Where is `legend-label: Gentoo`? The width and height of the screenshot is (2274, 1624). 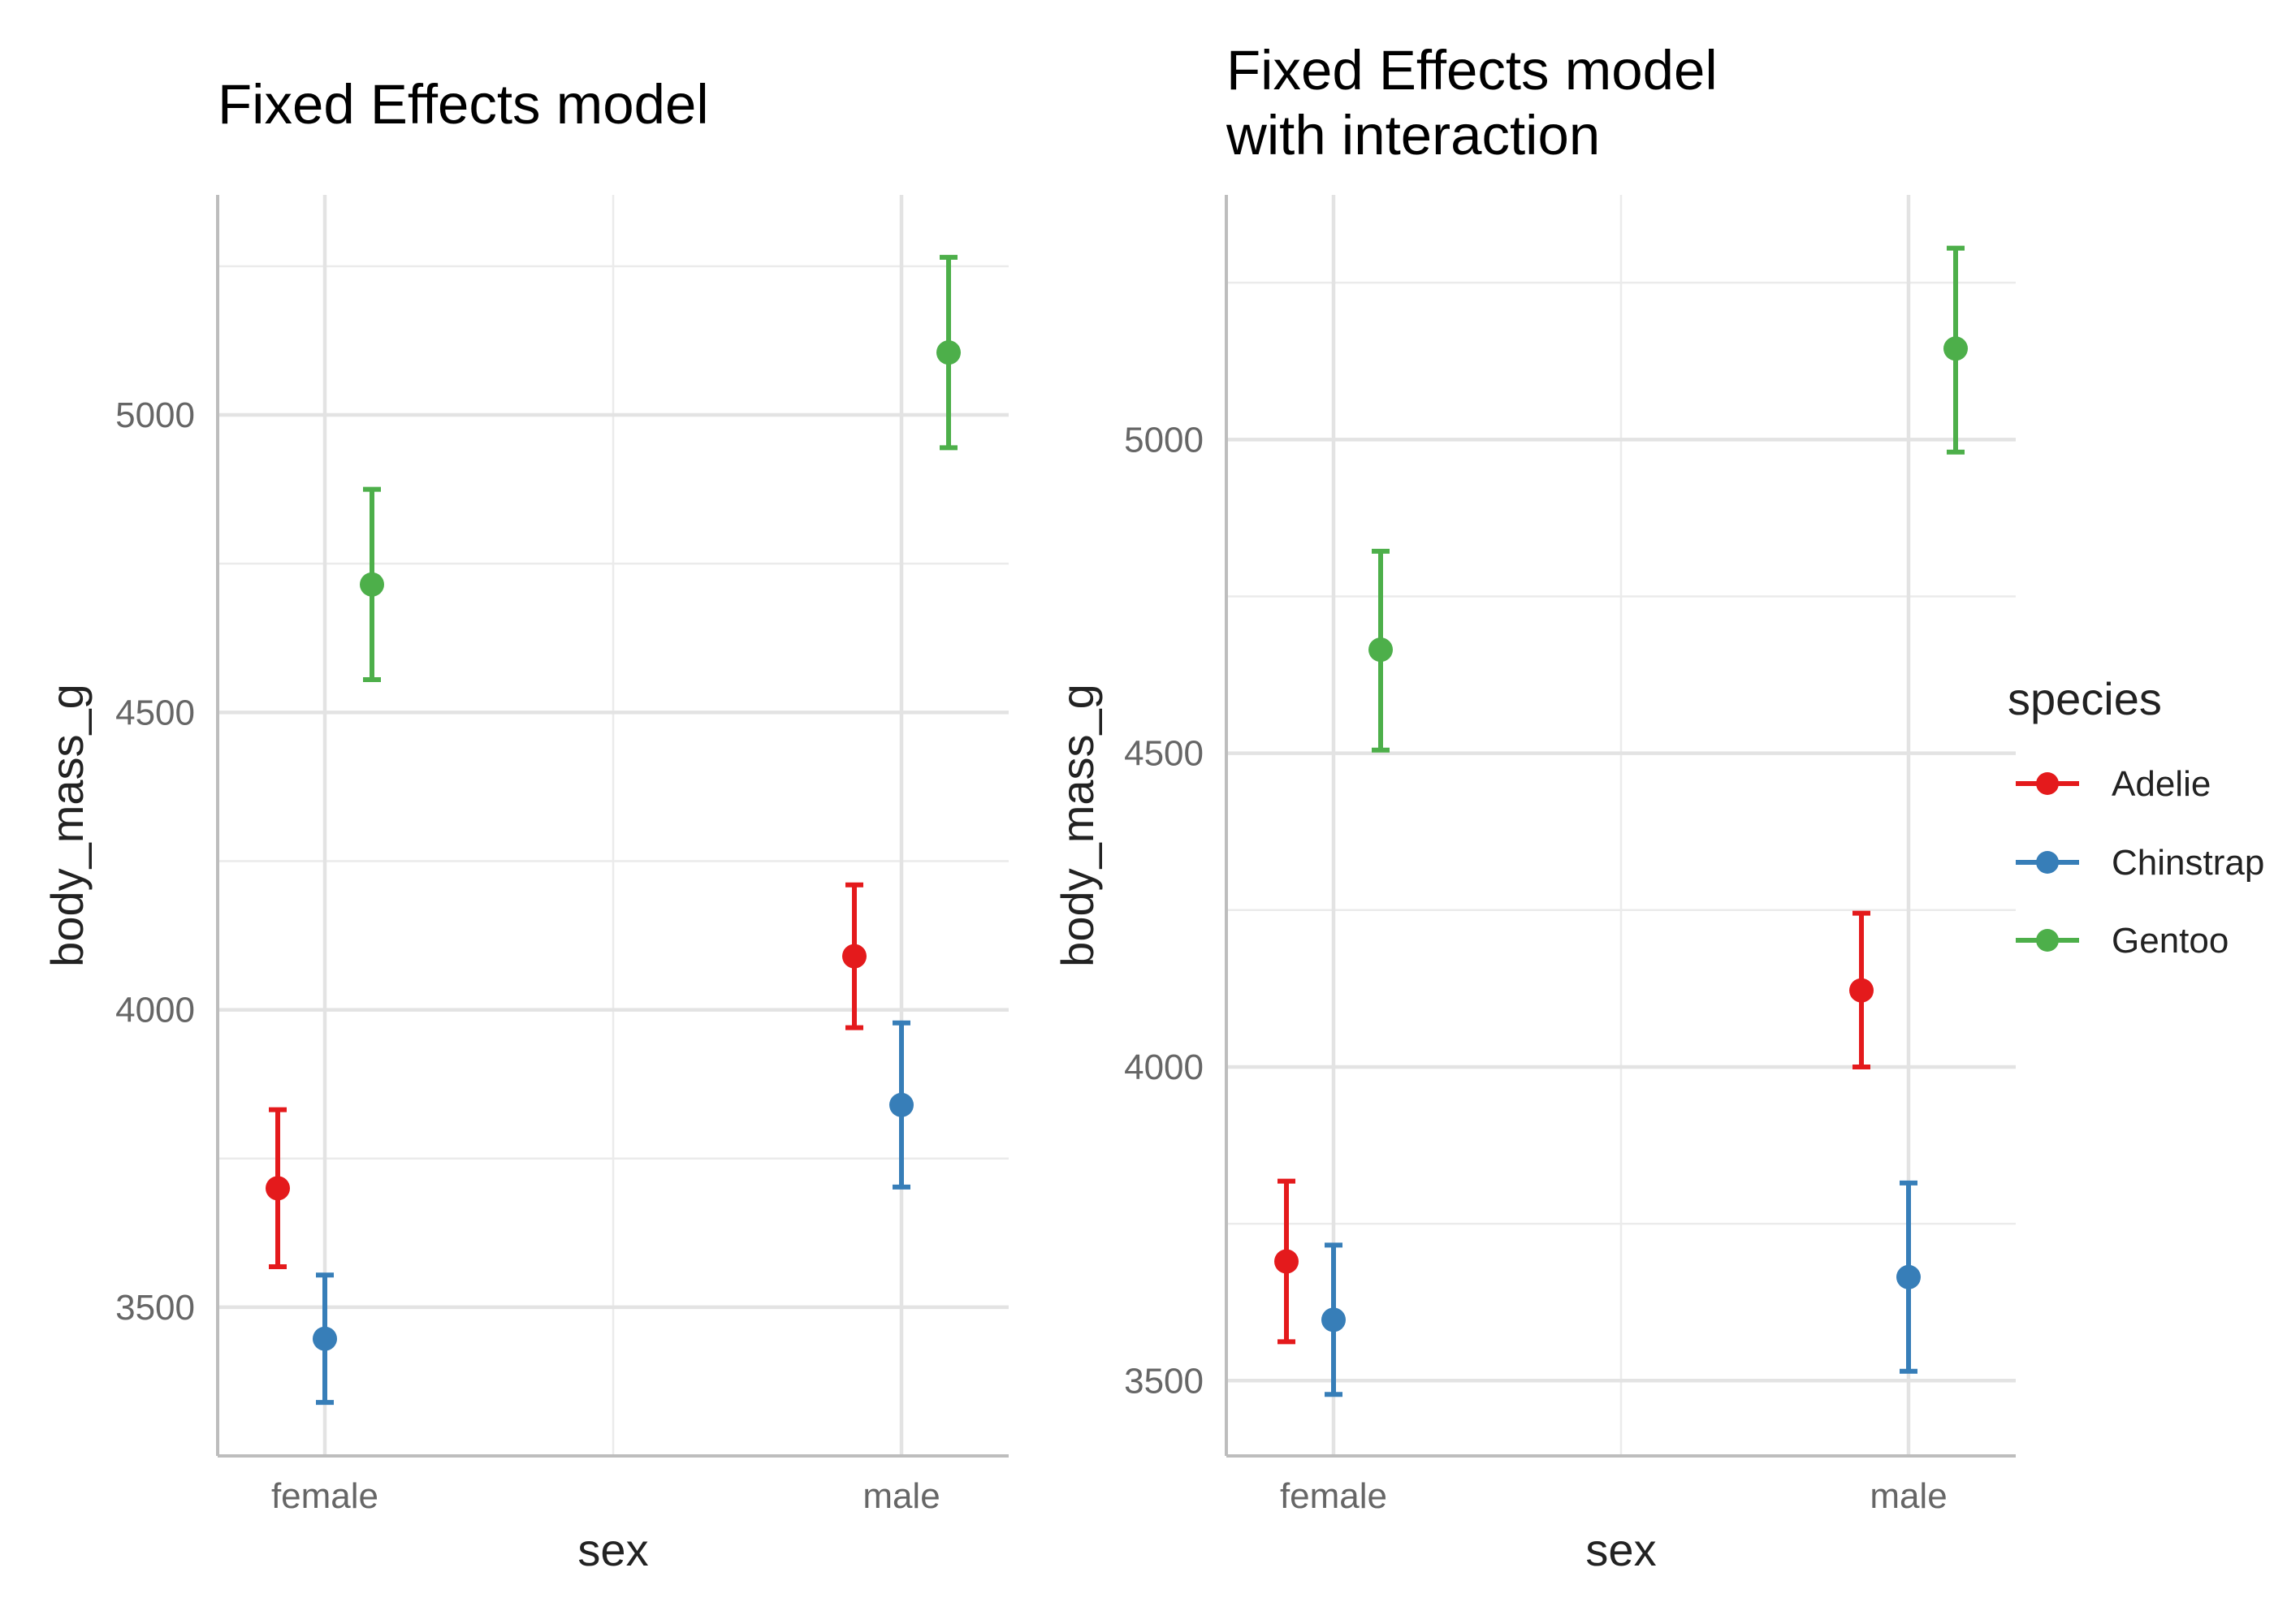 legend-label: Gentoo is located at coordinates (2171, 941).